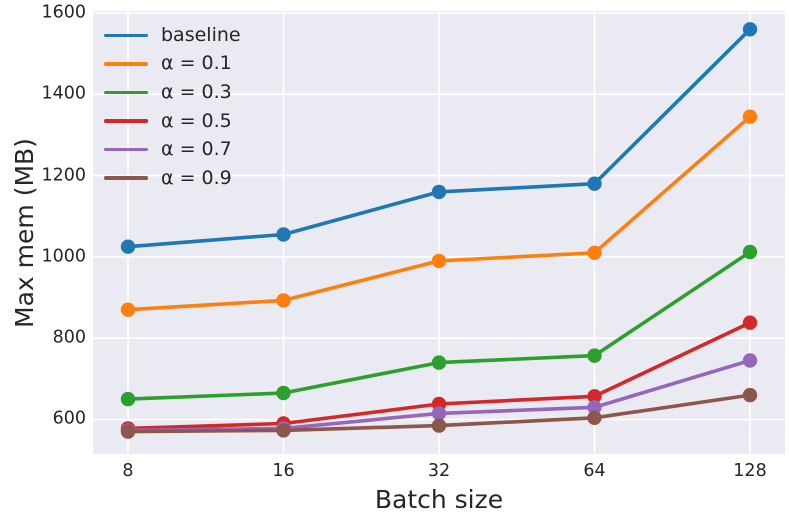 The image size is (789, 524). Describe the element at coordinates (63, 93) in the screenshot. I see `y-tick-label: 1400` at that location.